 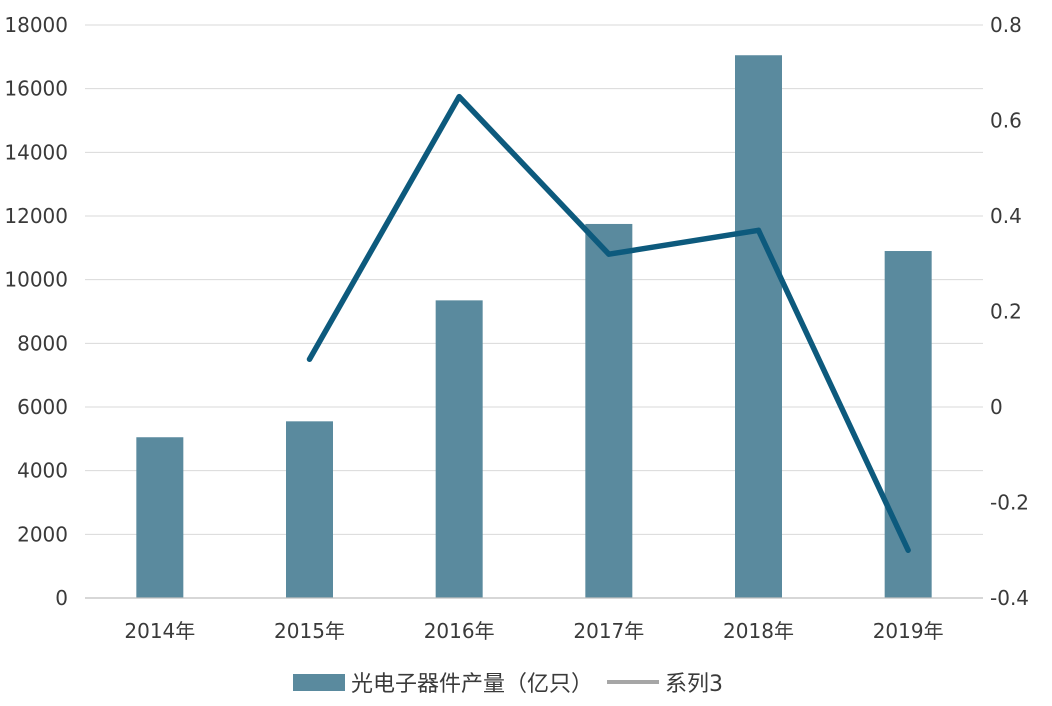 I want to click on left-tick-label: 4000, so click(x=42, y=471).